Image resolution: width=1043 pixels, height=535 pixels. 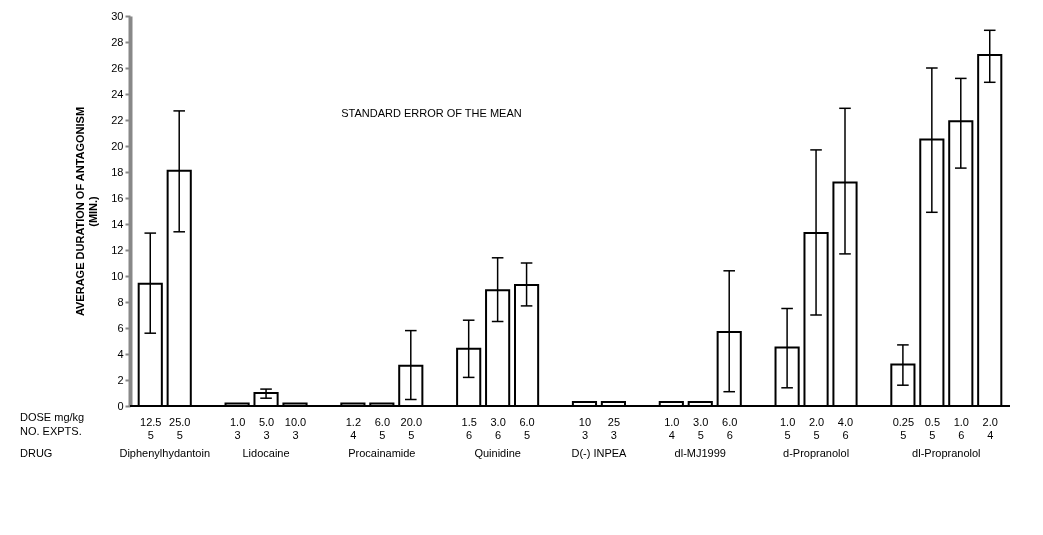 I want to click on x-tick-label: 2.0 4, so click(x=990, y=428).